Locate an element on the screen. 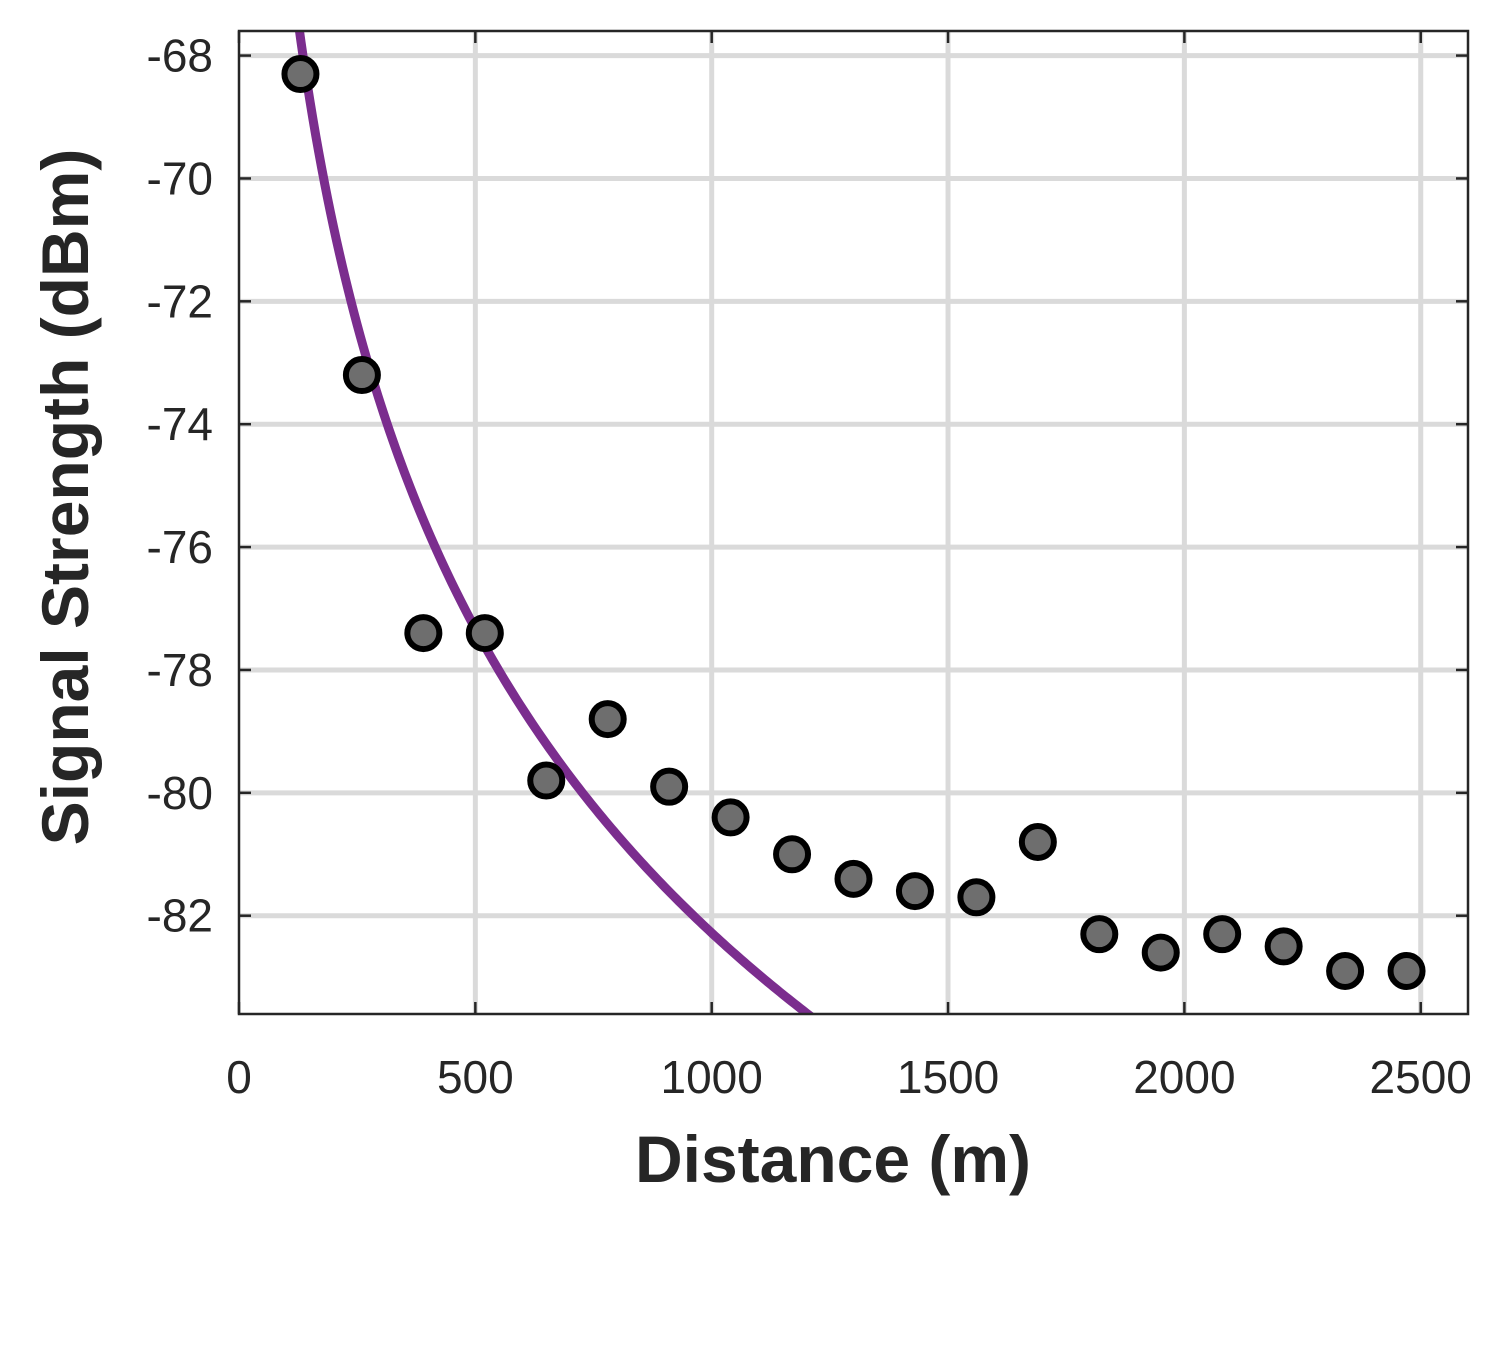 The width and height of the screenshot is (1500, 1345). x-tick-label: 0 is located at coordinates (239, 1077).